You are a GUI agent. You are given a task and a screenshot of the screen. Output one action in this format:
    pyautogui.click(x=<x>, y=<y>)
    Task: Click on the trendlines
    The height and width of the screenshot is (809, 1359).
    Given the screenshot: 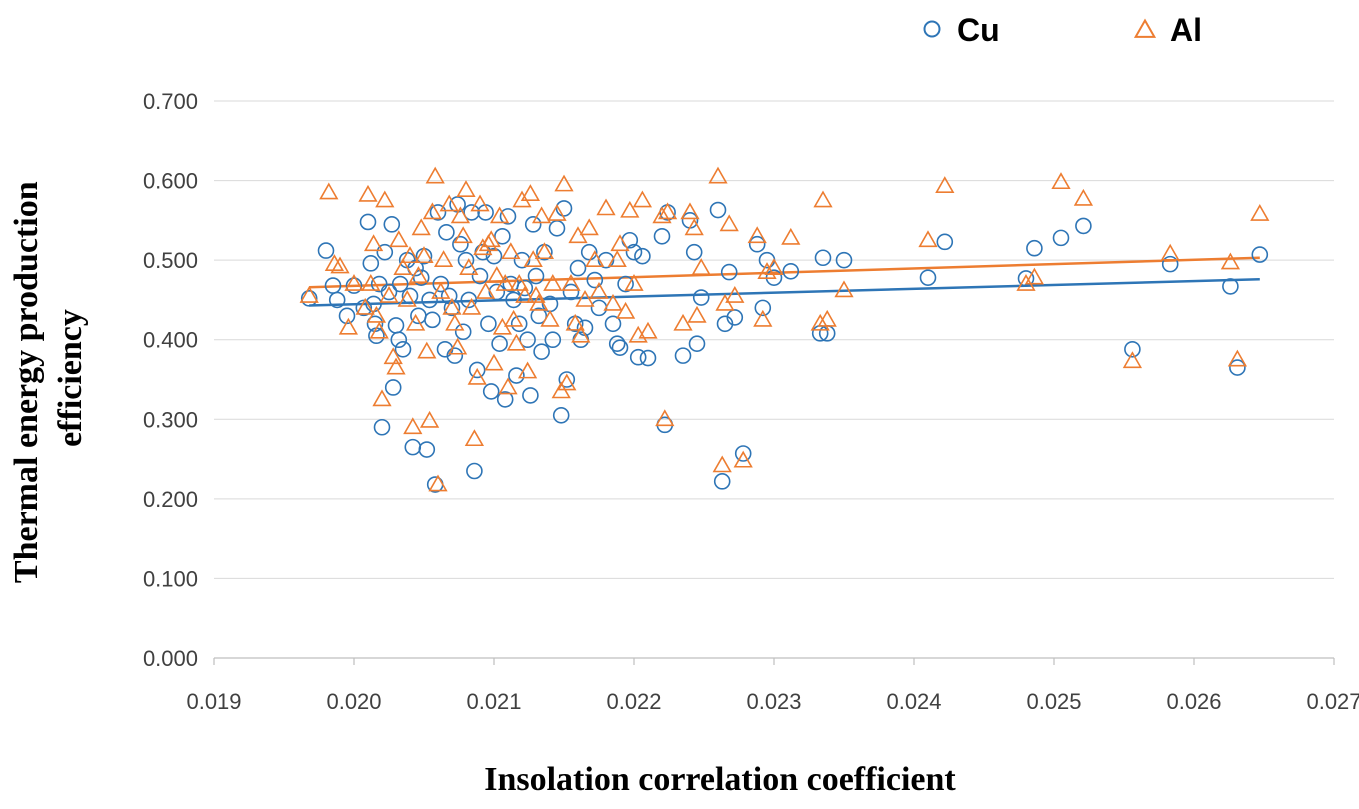 What is the action you would take?
    pyautogui.click(x=784, y=281)
    